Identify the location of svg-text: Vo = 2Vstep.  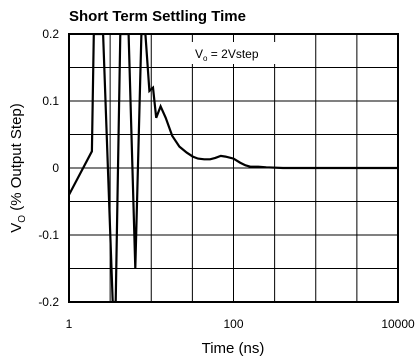
(227, 55).